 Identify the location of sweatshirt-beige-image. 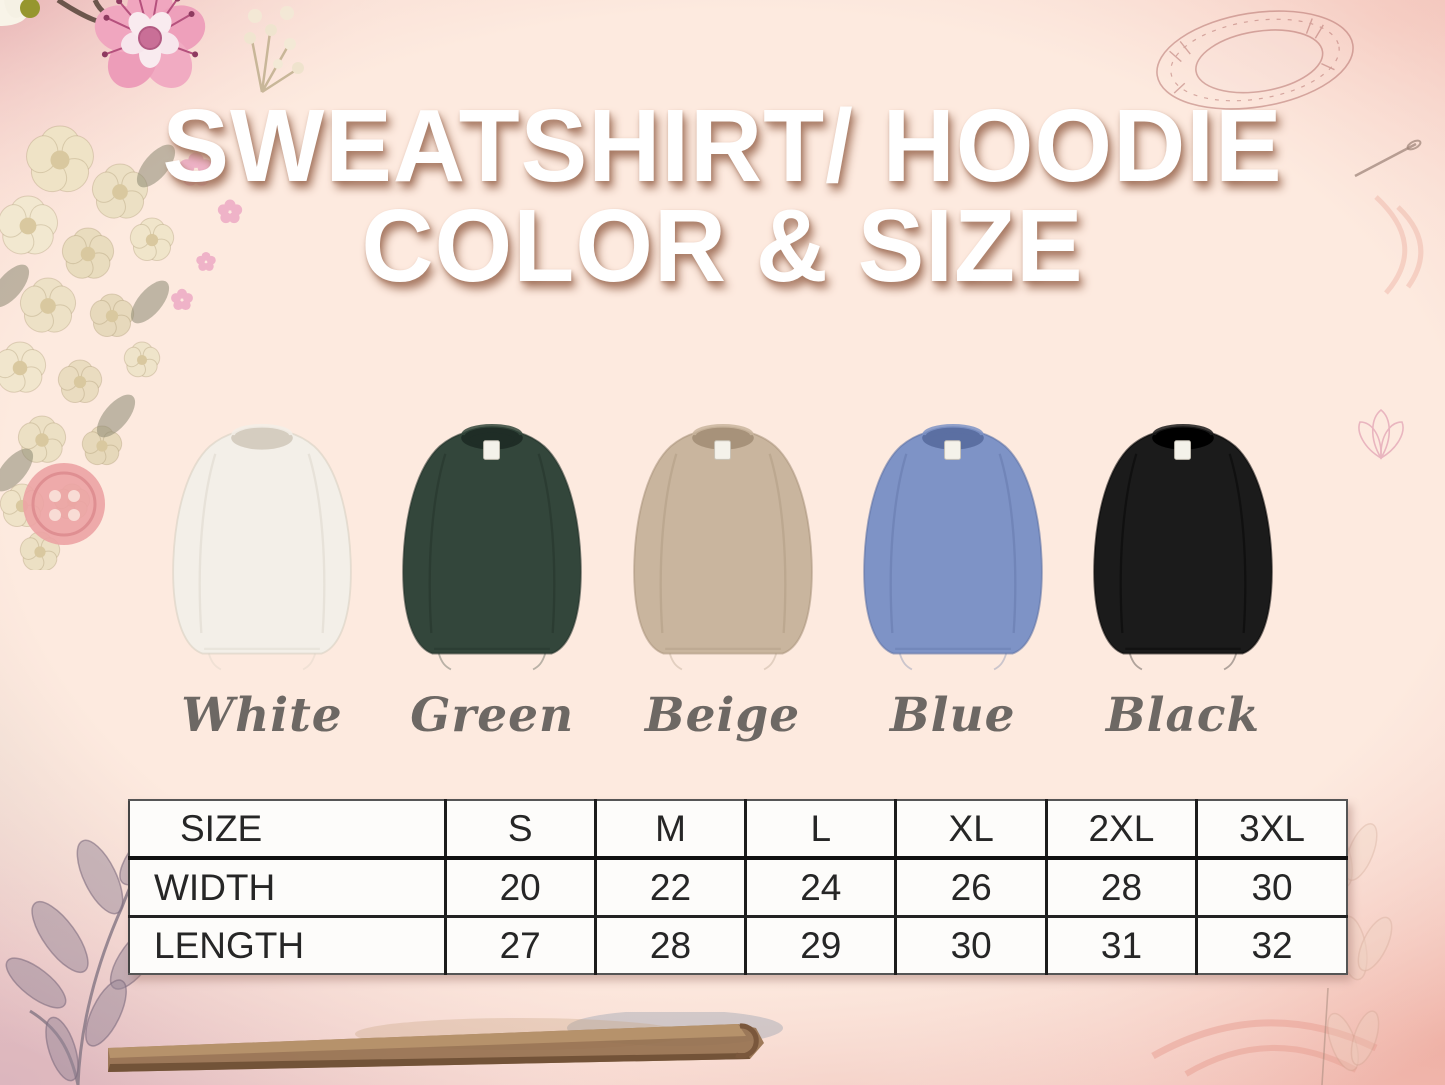
(723, 549).